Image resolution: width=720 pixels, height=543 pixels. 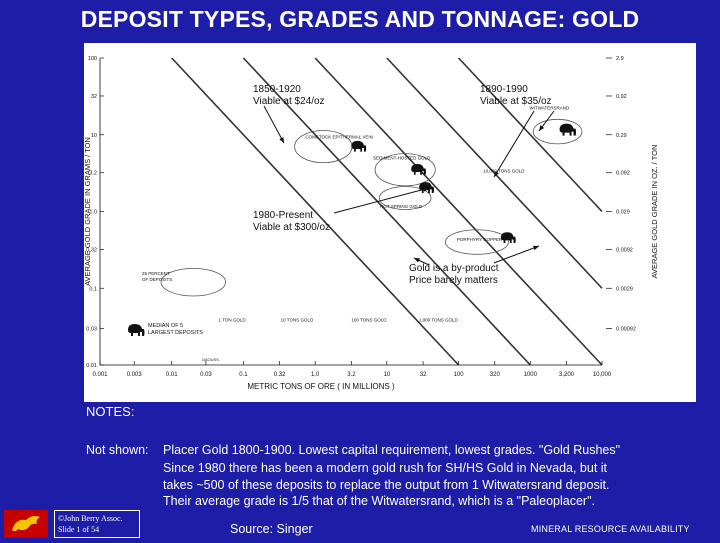 I want to click on annotation-subtitle: Price barely matters, so click(x=453, y=280).